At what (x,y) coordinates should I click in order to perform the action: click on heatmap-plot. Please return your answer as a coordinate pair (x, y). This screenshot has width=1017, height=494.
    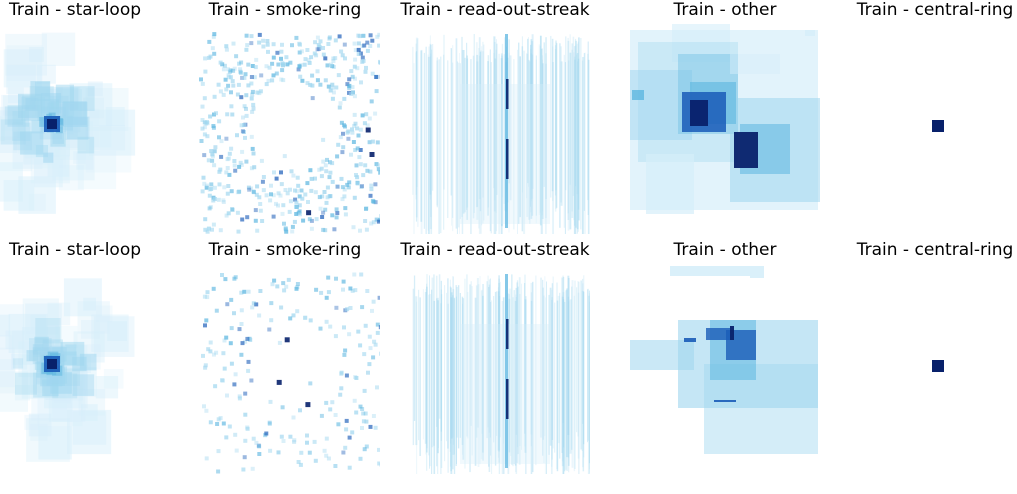
    Looking at the image, I should click on (495, 369).